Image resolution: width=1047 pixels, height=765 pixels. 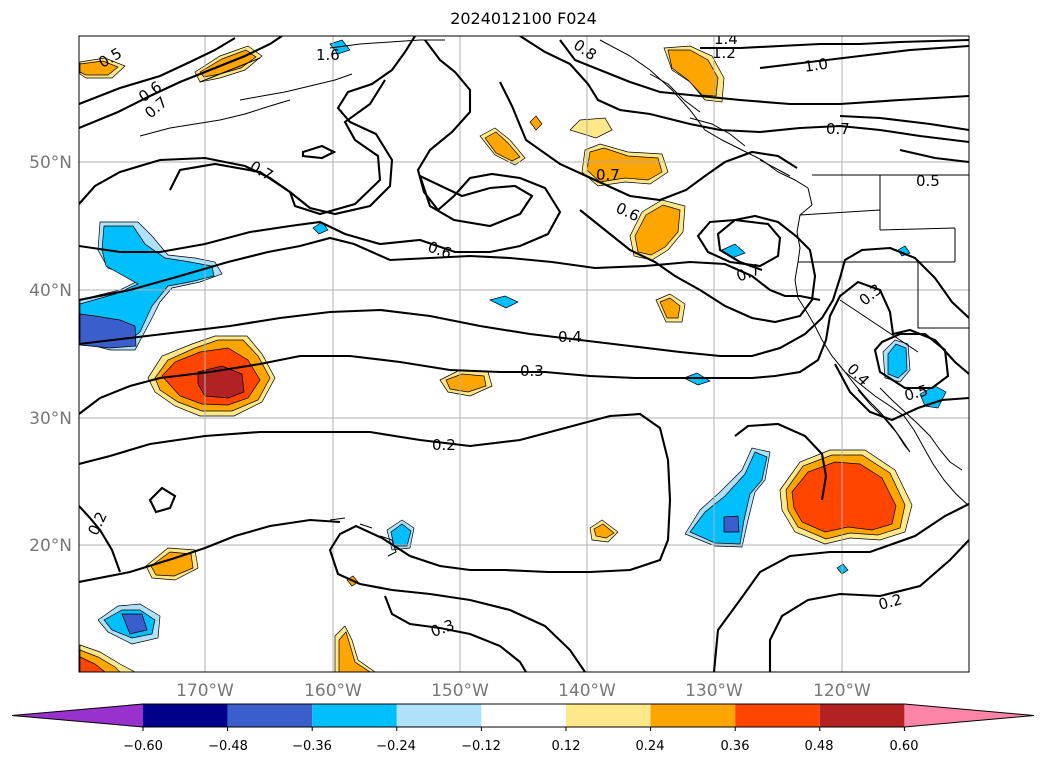 I want to click on alaska-coast, so click(x=474, y=114).